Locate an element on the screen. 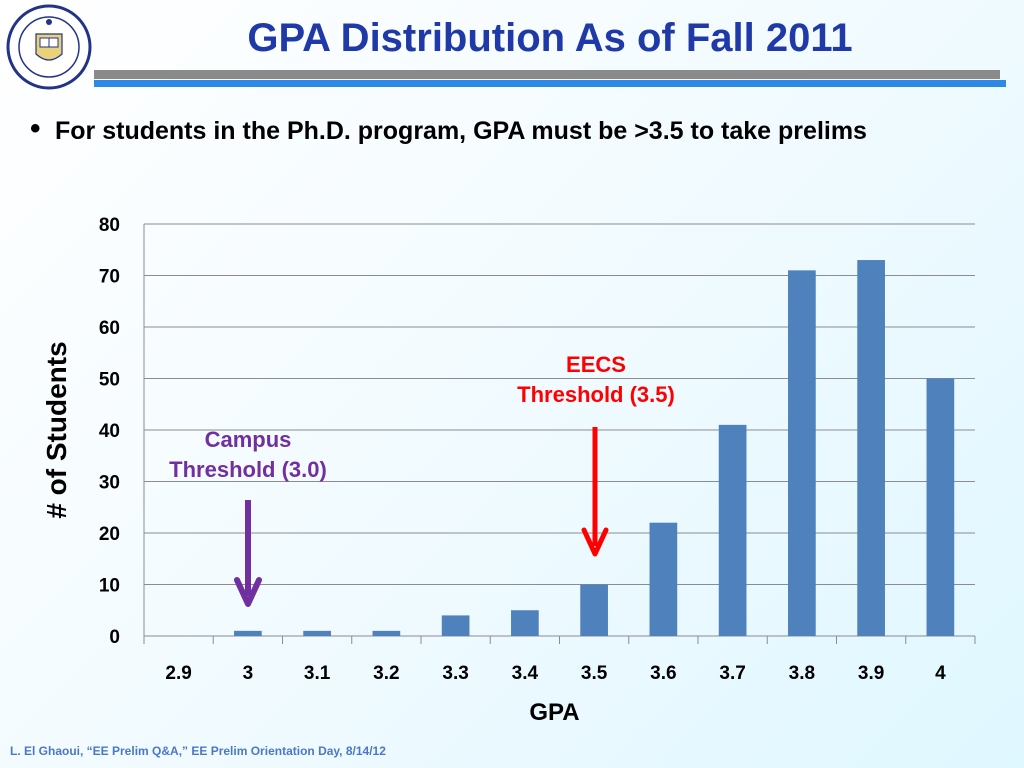 The width and height of the screenshot is (1024, 768). annotation-label: Threshold (3.5) is located at coordinates (596, 394).